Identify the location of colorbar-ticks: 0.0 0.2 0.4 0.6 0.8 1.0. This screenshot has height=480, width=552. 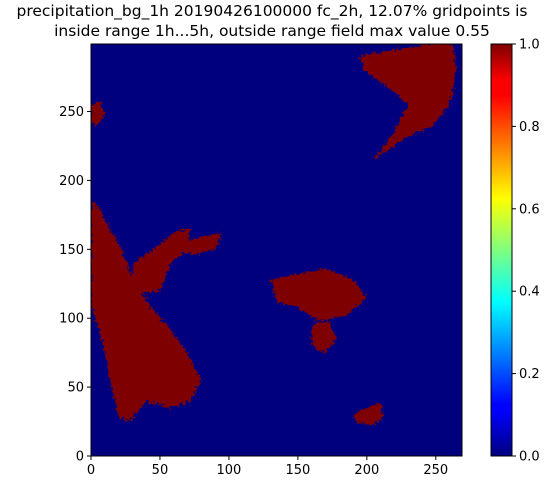
(526, 251).